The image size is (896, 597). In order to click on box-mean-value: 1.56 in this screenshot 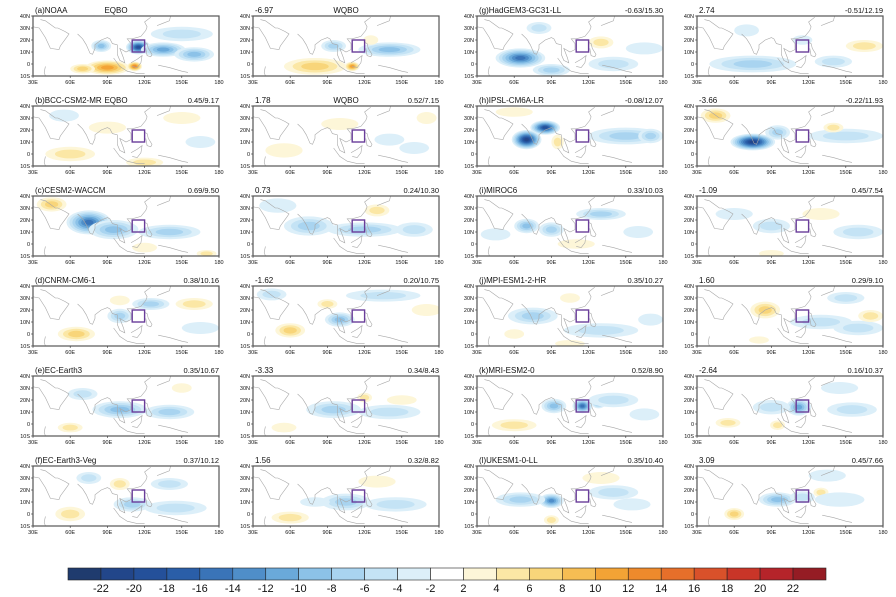, I will do `click(263, 460)`.